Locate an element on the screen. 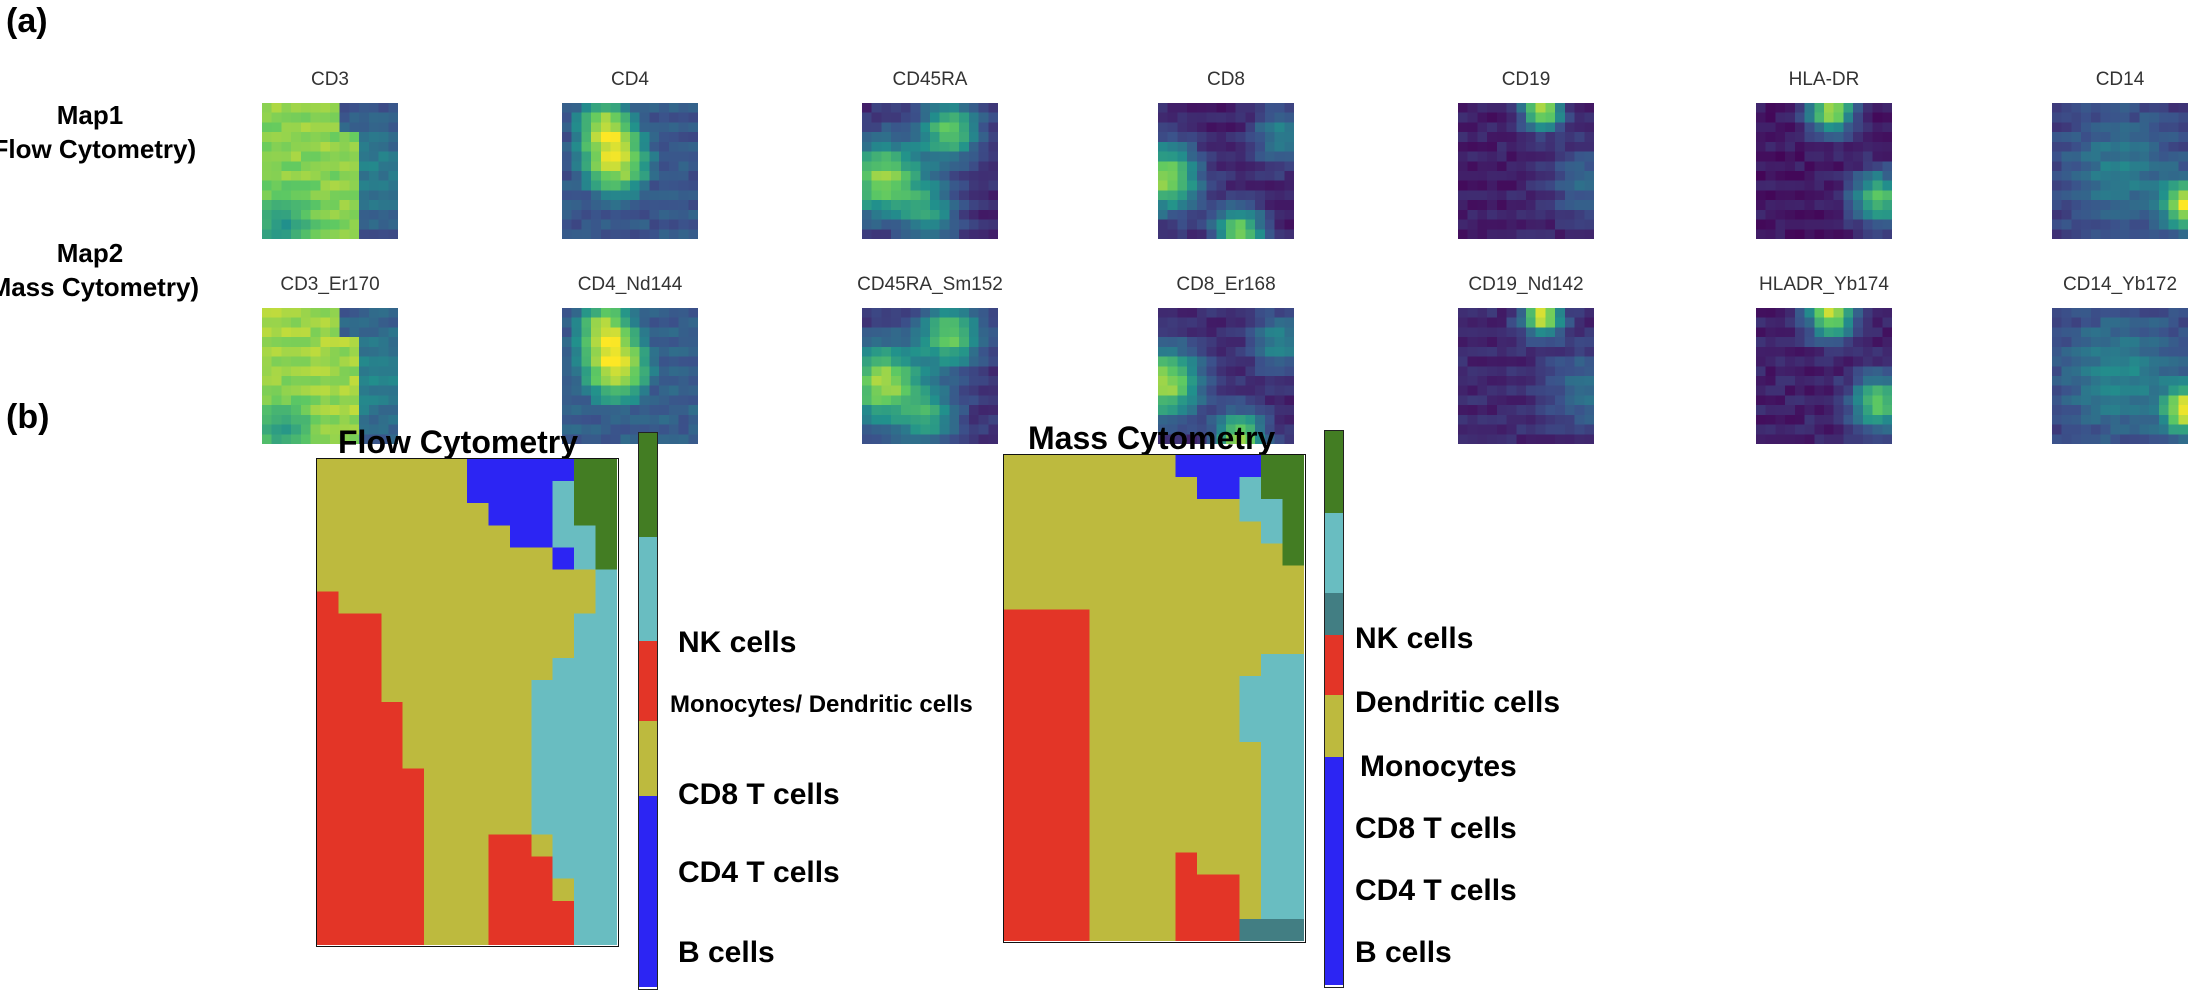 This screenshot has width=2191, height=992. heatmap-title: CD3 is located at coordinates (329, 79).